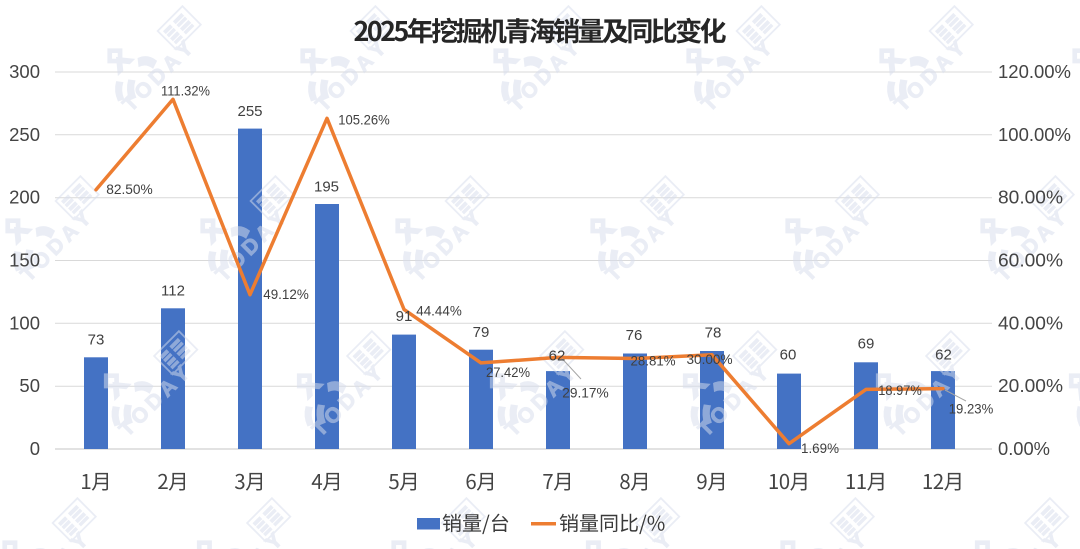  I want to click on svg-text: 50, so click(29, 385).